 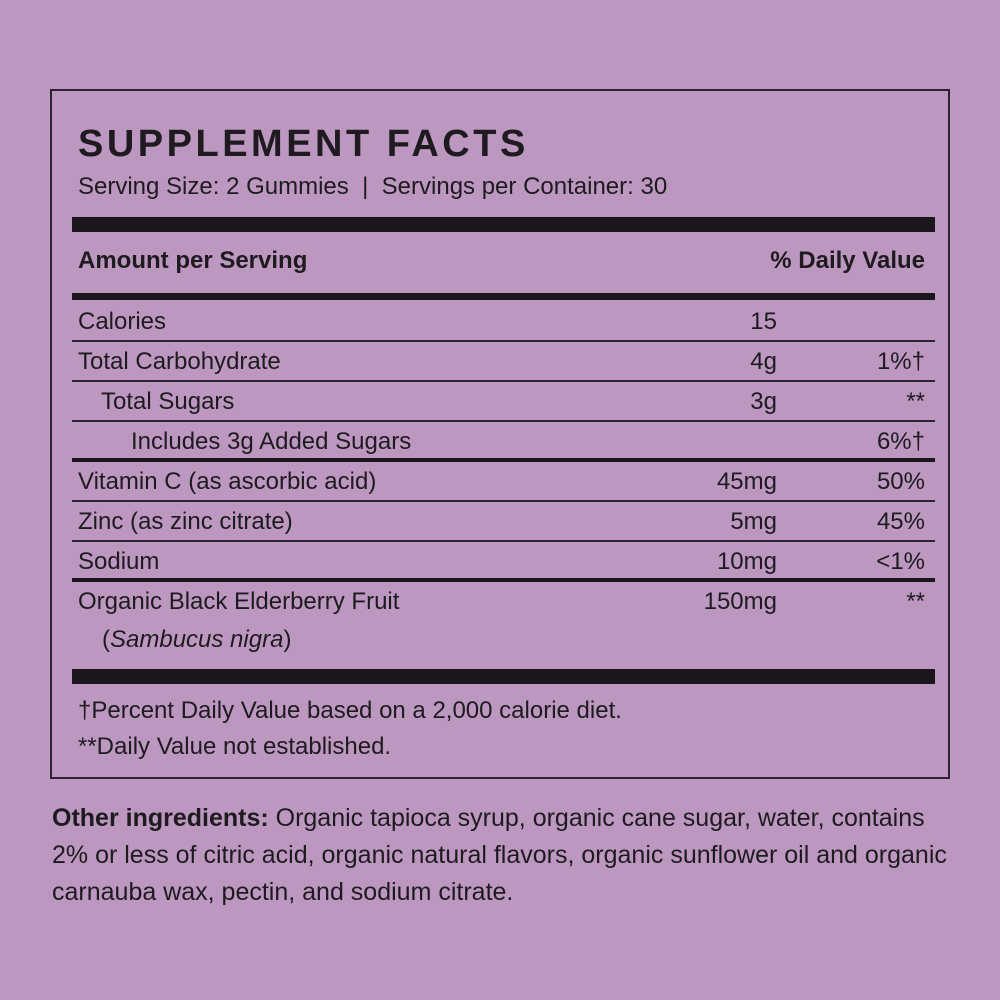 I want to click on nutrient-name: Includes 3g Added Sugars, so click(x=271, y=441).